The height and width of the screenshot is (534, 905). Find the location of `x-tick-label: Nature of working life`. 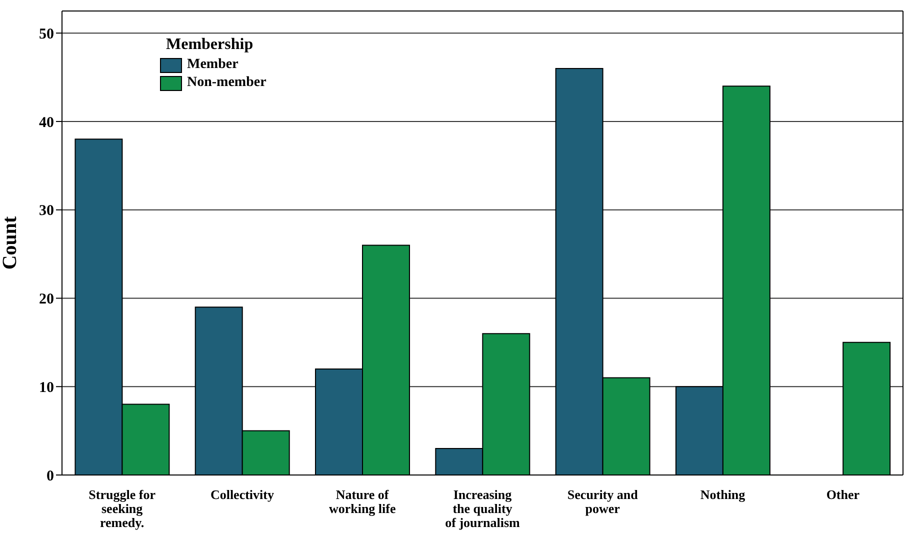

x-tick-label: Nature of working life is located at coordinates (362, 501).